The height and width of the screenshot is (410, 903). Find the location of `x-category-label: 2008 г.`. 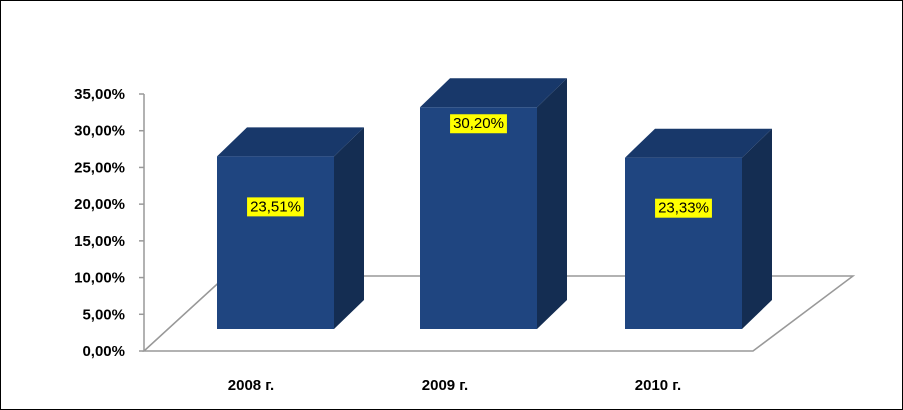

x-category-label: 2008 г. is located at coordinates (251, 385).